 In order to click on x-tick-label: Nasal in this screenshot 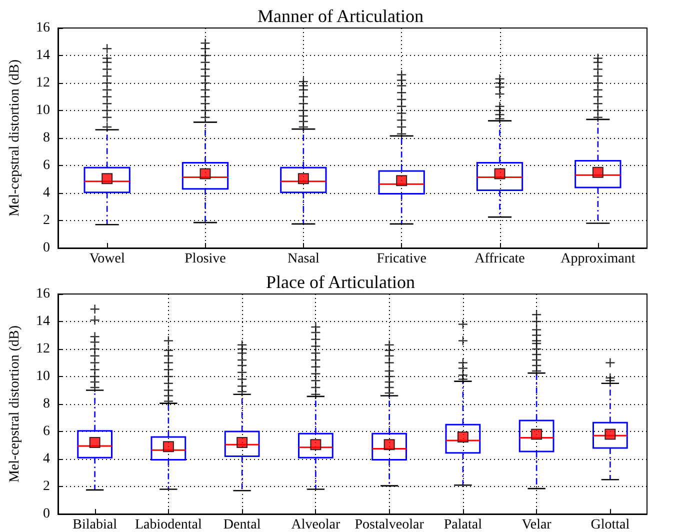, I will do `click(303, 259)`.